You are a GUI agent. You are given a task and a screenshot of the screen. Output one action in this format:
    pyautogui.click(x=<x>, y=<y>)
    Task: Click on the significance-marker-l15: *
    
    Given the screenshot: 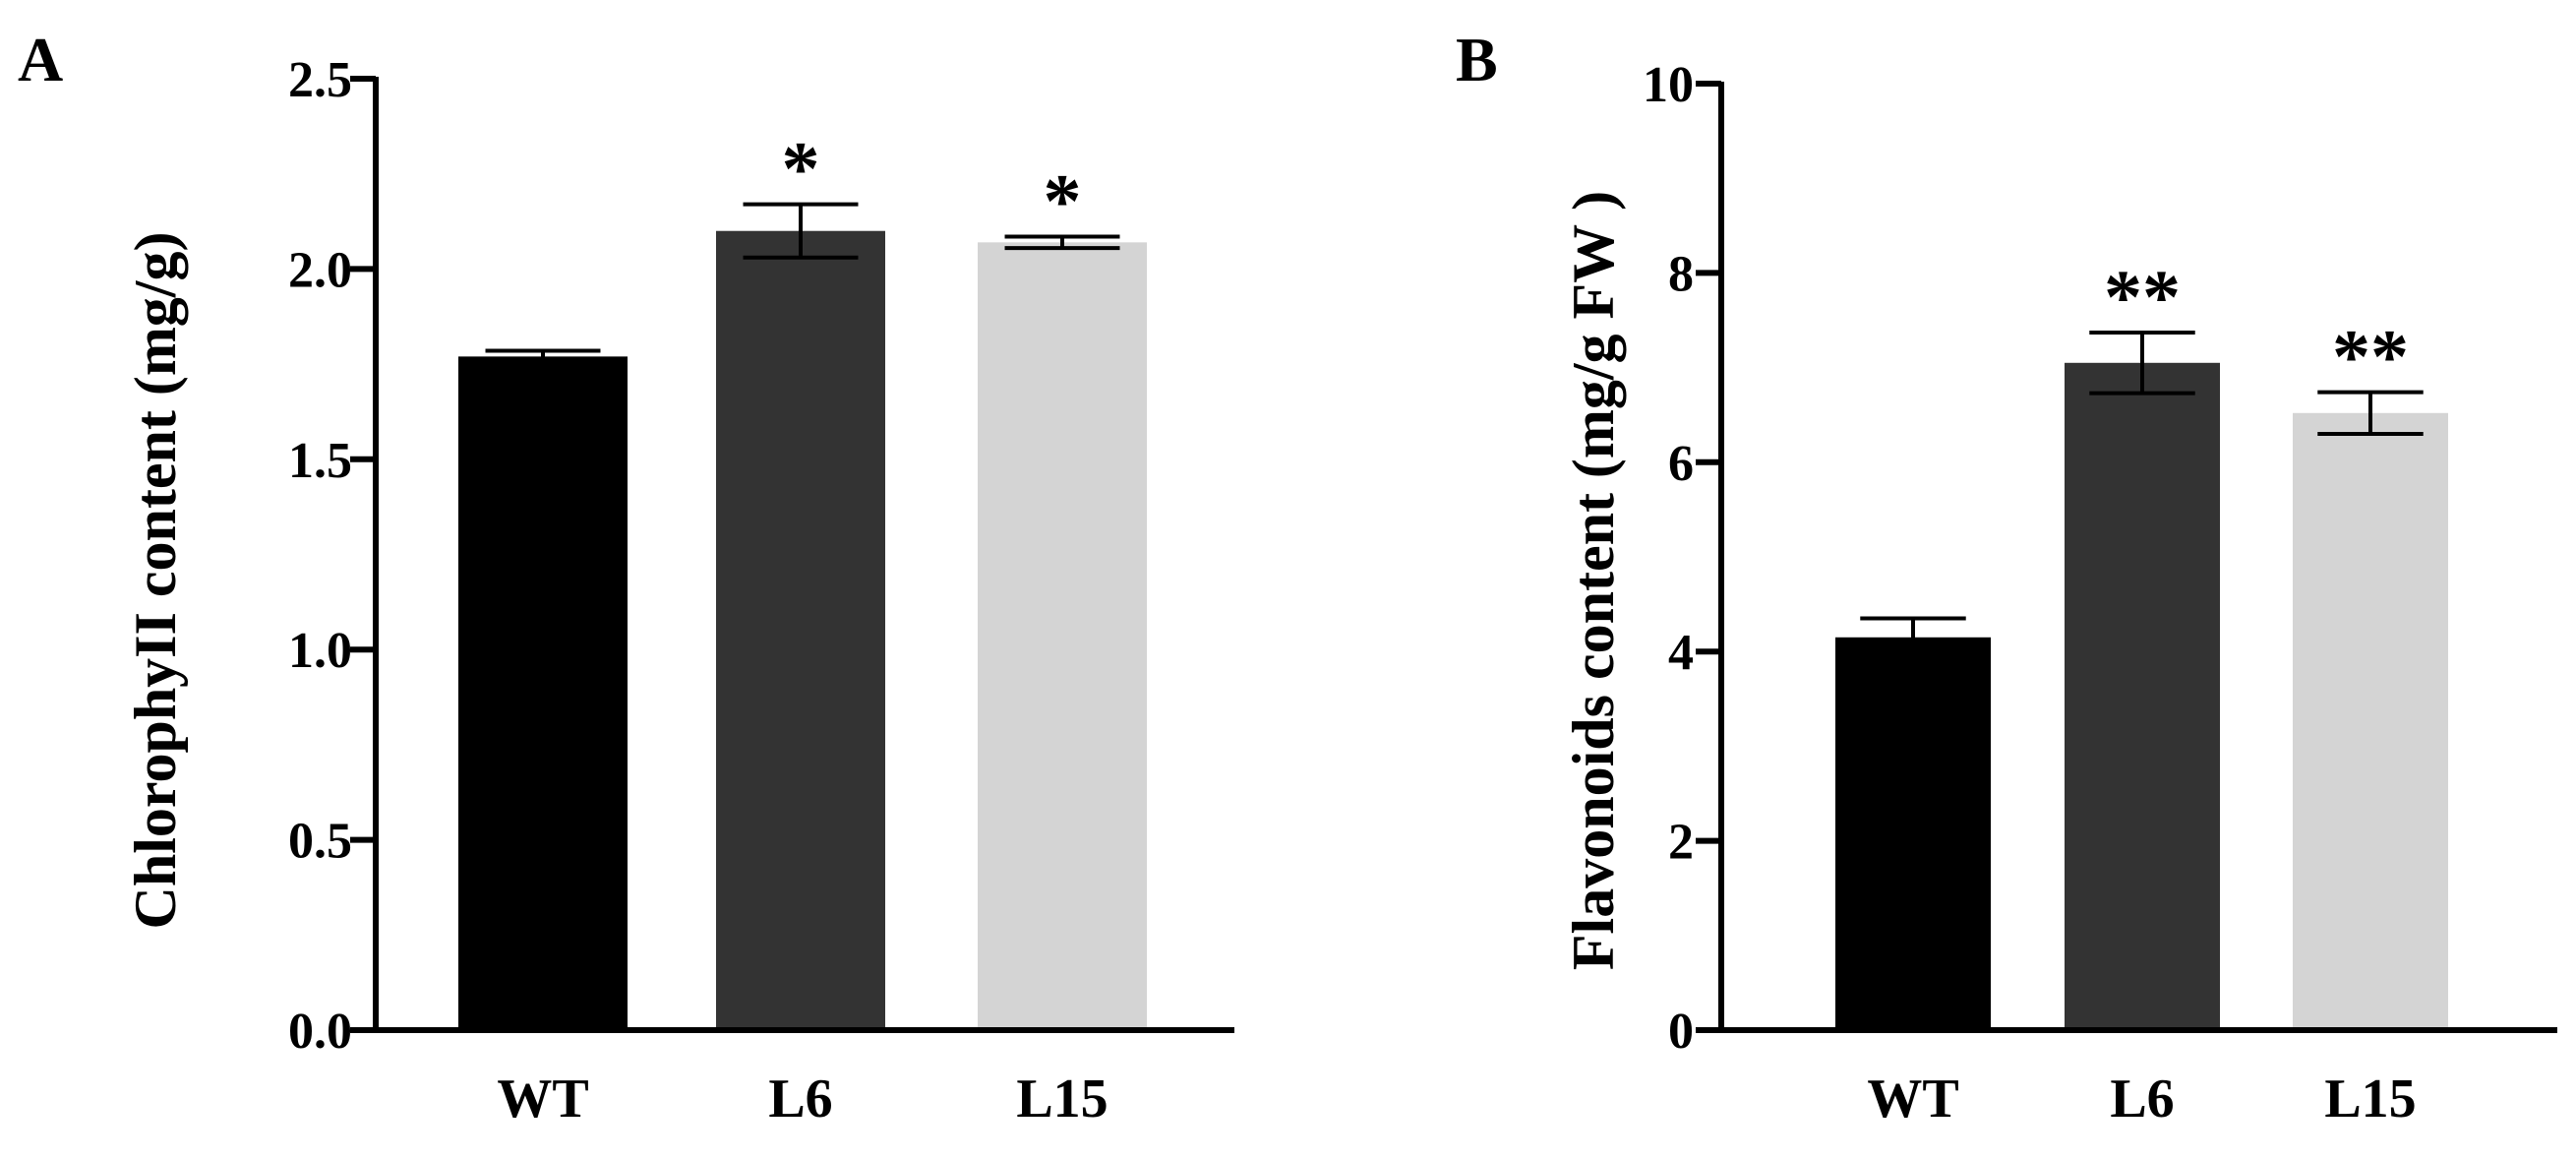 What is the action you would take?
    pyautogui.click(x=1063, y=201)
    